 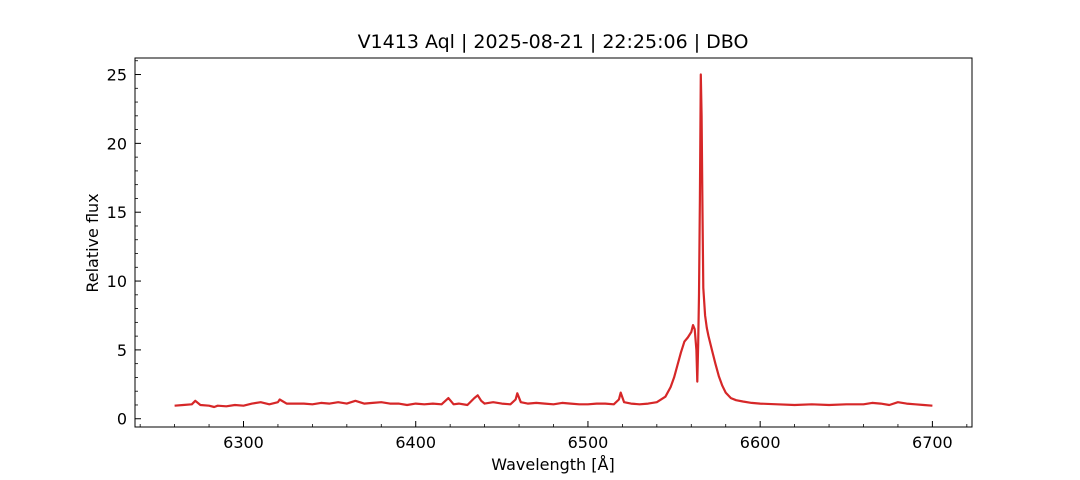 What do you see at coordinates (760, 442) in the screenshot?
I see `x-tick-label: 6600` at bounding box center [760, 442].